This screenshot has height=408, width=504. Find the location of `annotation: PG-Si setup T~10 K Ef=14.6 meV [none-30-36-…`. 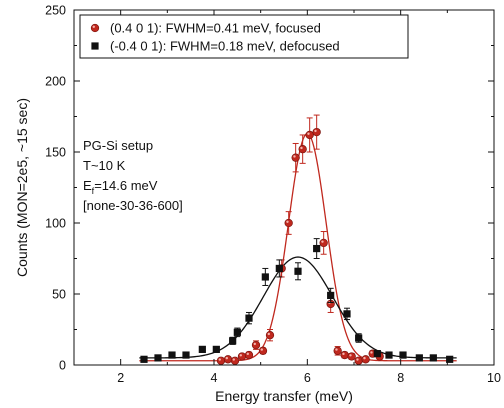

annotation: PG-Si setup T~10 K Ef=14.6 meV [none-30-36-… is located at coordinates (133, 175).